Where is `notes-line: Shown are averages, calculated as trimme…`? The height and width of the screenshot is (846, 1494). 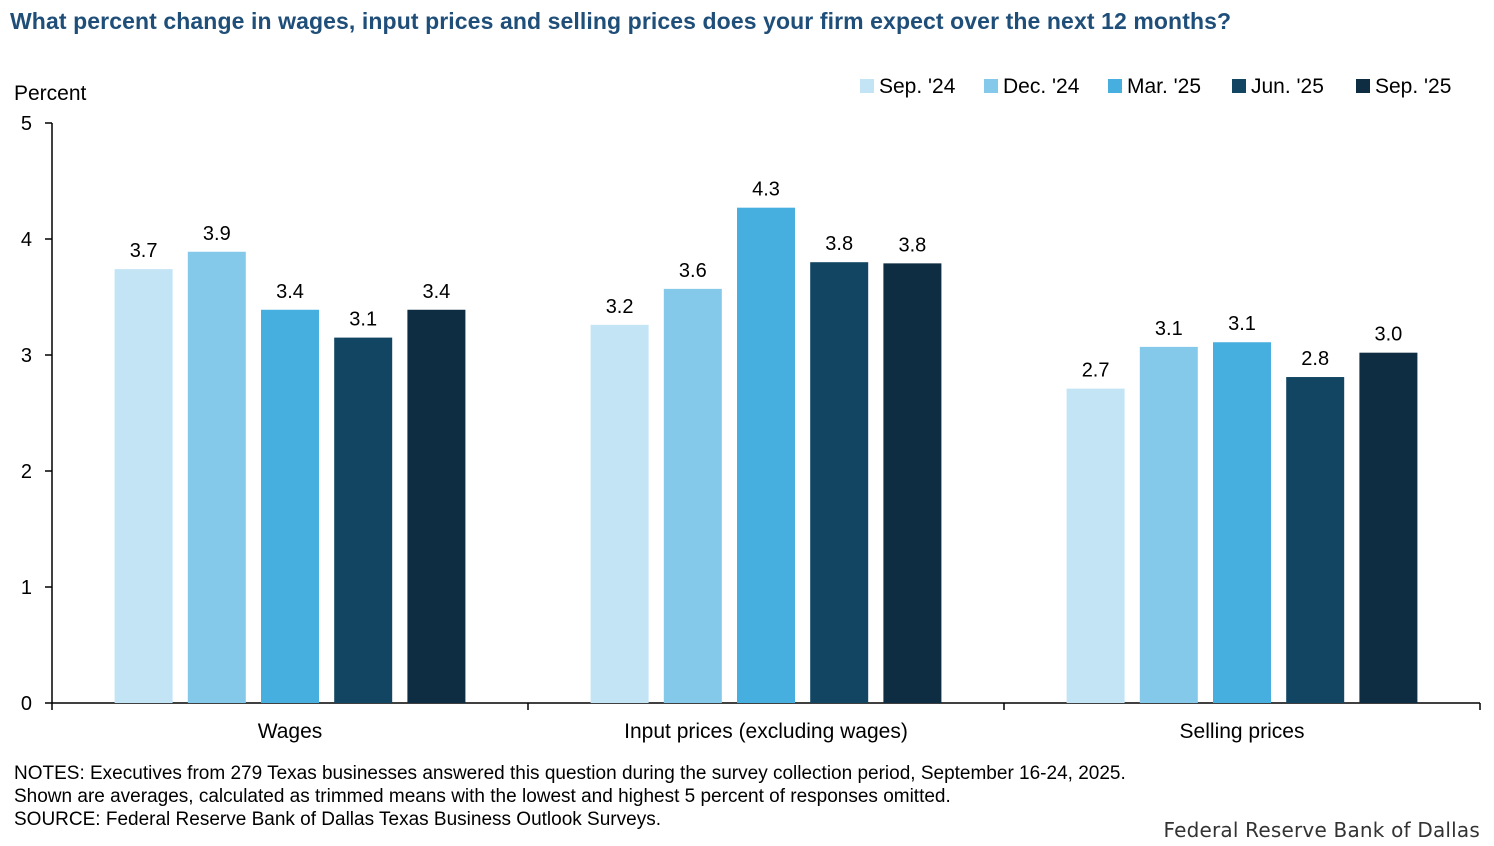 notes-line: Shown are averages, calculated as trimme… is located at coordinates (482, 796).